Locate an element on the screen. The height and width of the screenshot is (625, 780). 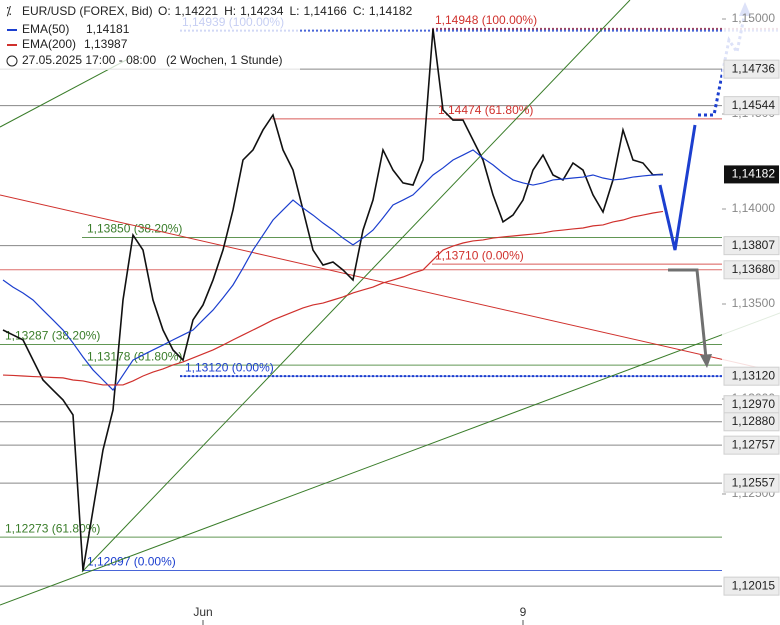
level-label: 1,14544 is located at coordinates (754, 105).